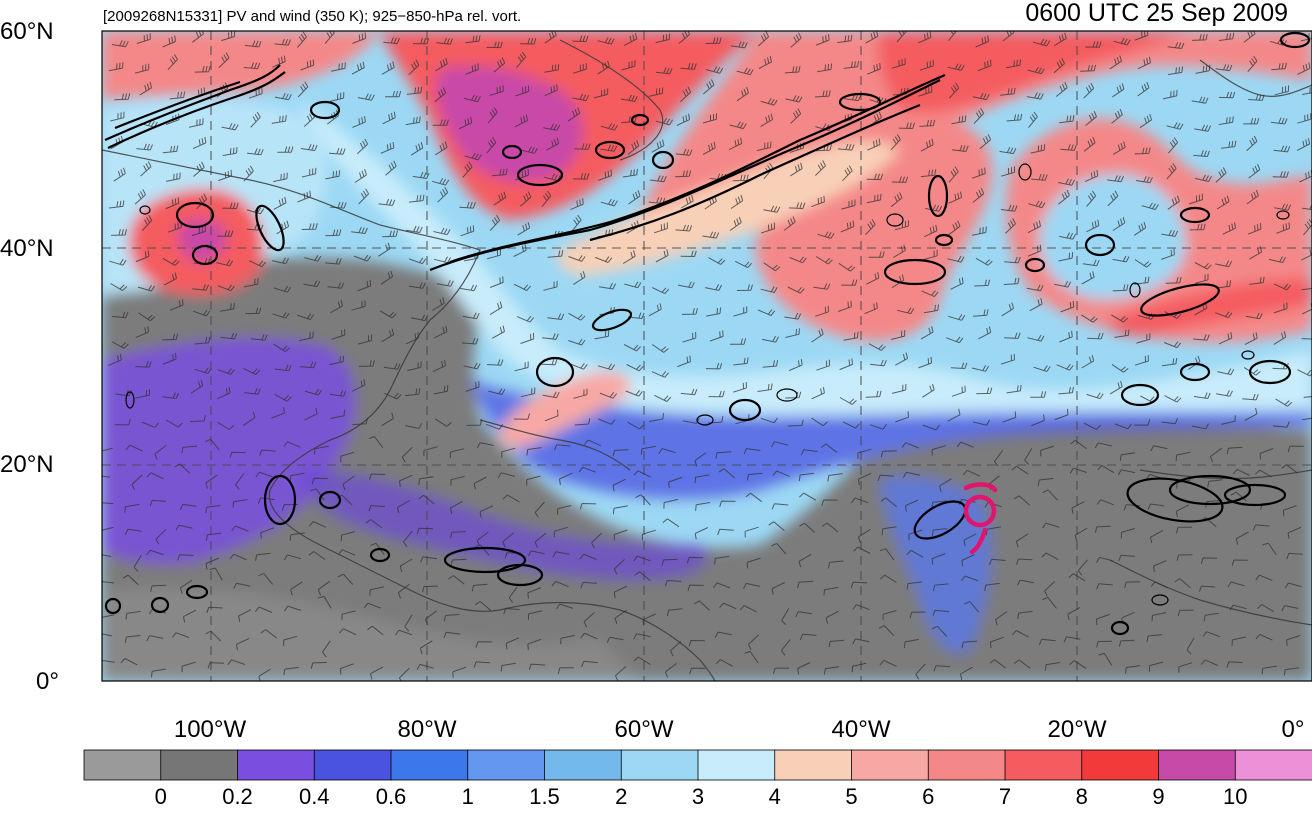  What do you see at coordinates (1077, 730) in the screenshot?
I see `lon-label-20w: 20°W` at bounding box center [1077, 730].